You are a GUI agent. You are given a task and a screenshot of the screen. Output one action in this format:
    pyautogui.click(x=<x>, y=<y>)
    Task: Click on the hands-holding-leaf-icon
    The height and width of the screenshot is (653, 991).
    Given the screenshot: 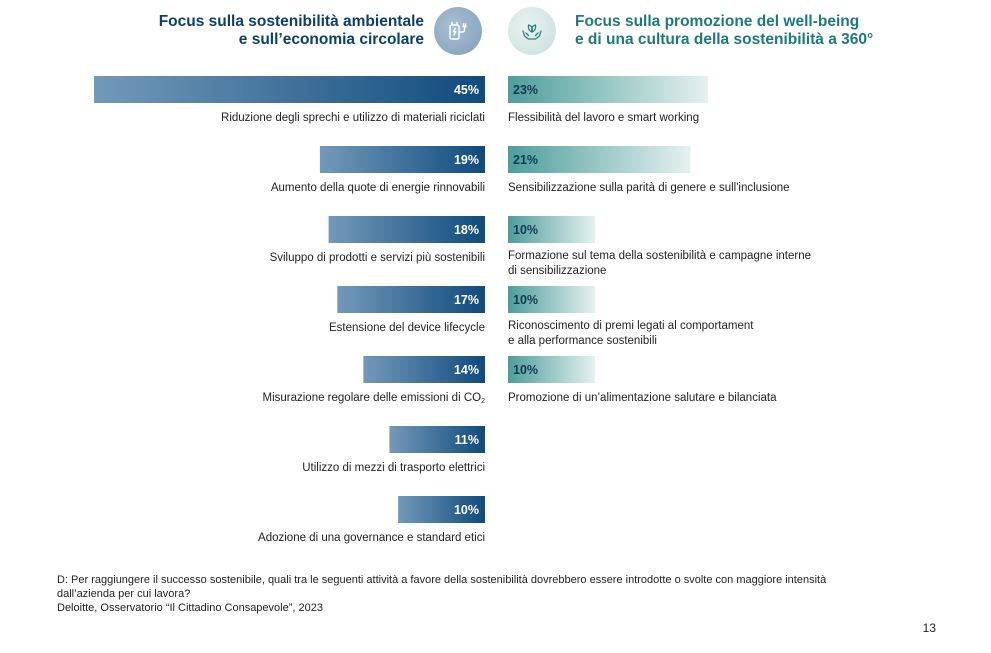 What is the action you would take?
    pyautogui.click(x=532, y=31)
    